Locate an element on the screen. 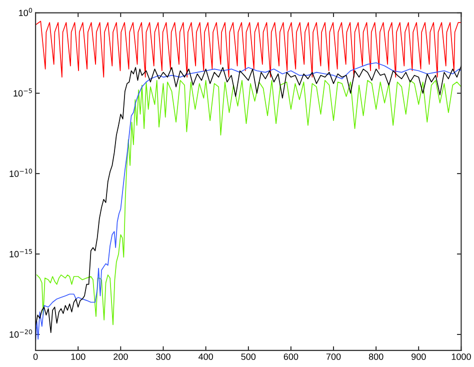 The image size is (474, 367). y-tick-label: 10$^{−15}$ is located at coordinates (21, 253).